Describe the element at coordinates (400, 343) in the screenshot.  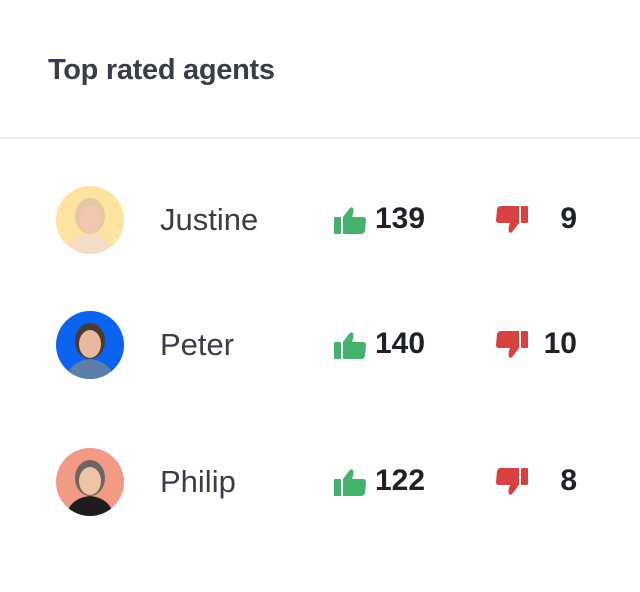
I see `thumbs-up-count: 140` at that location.